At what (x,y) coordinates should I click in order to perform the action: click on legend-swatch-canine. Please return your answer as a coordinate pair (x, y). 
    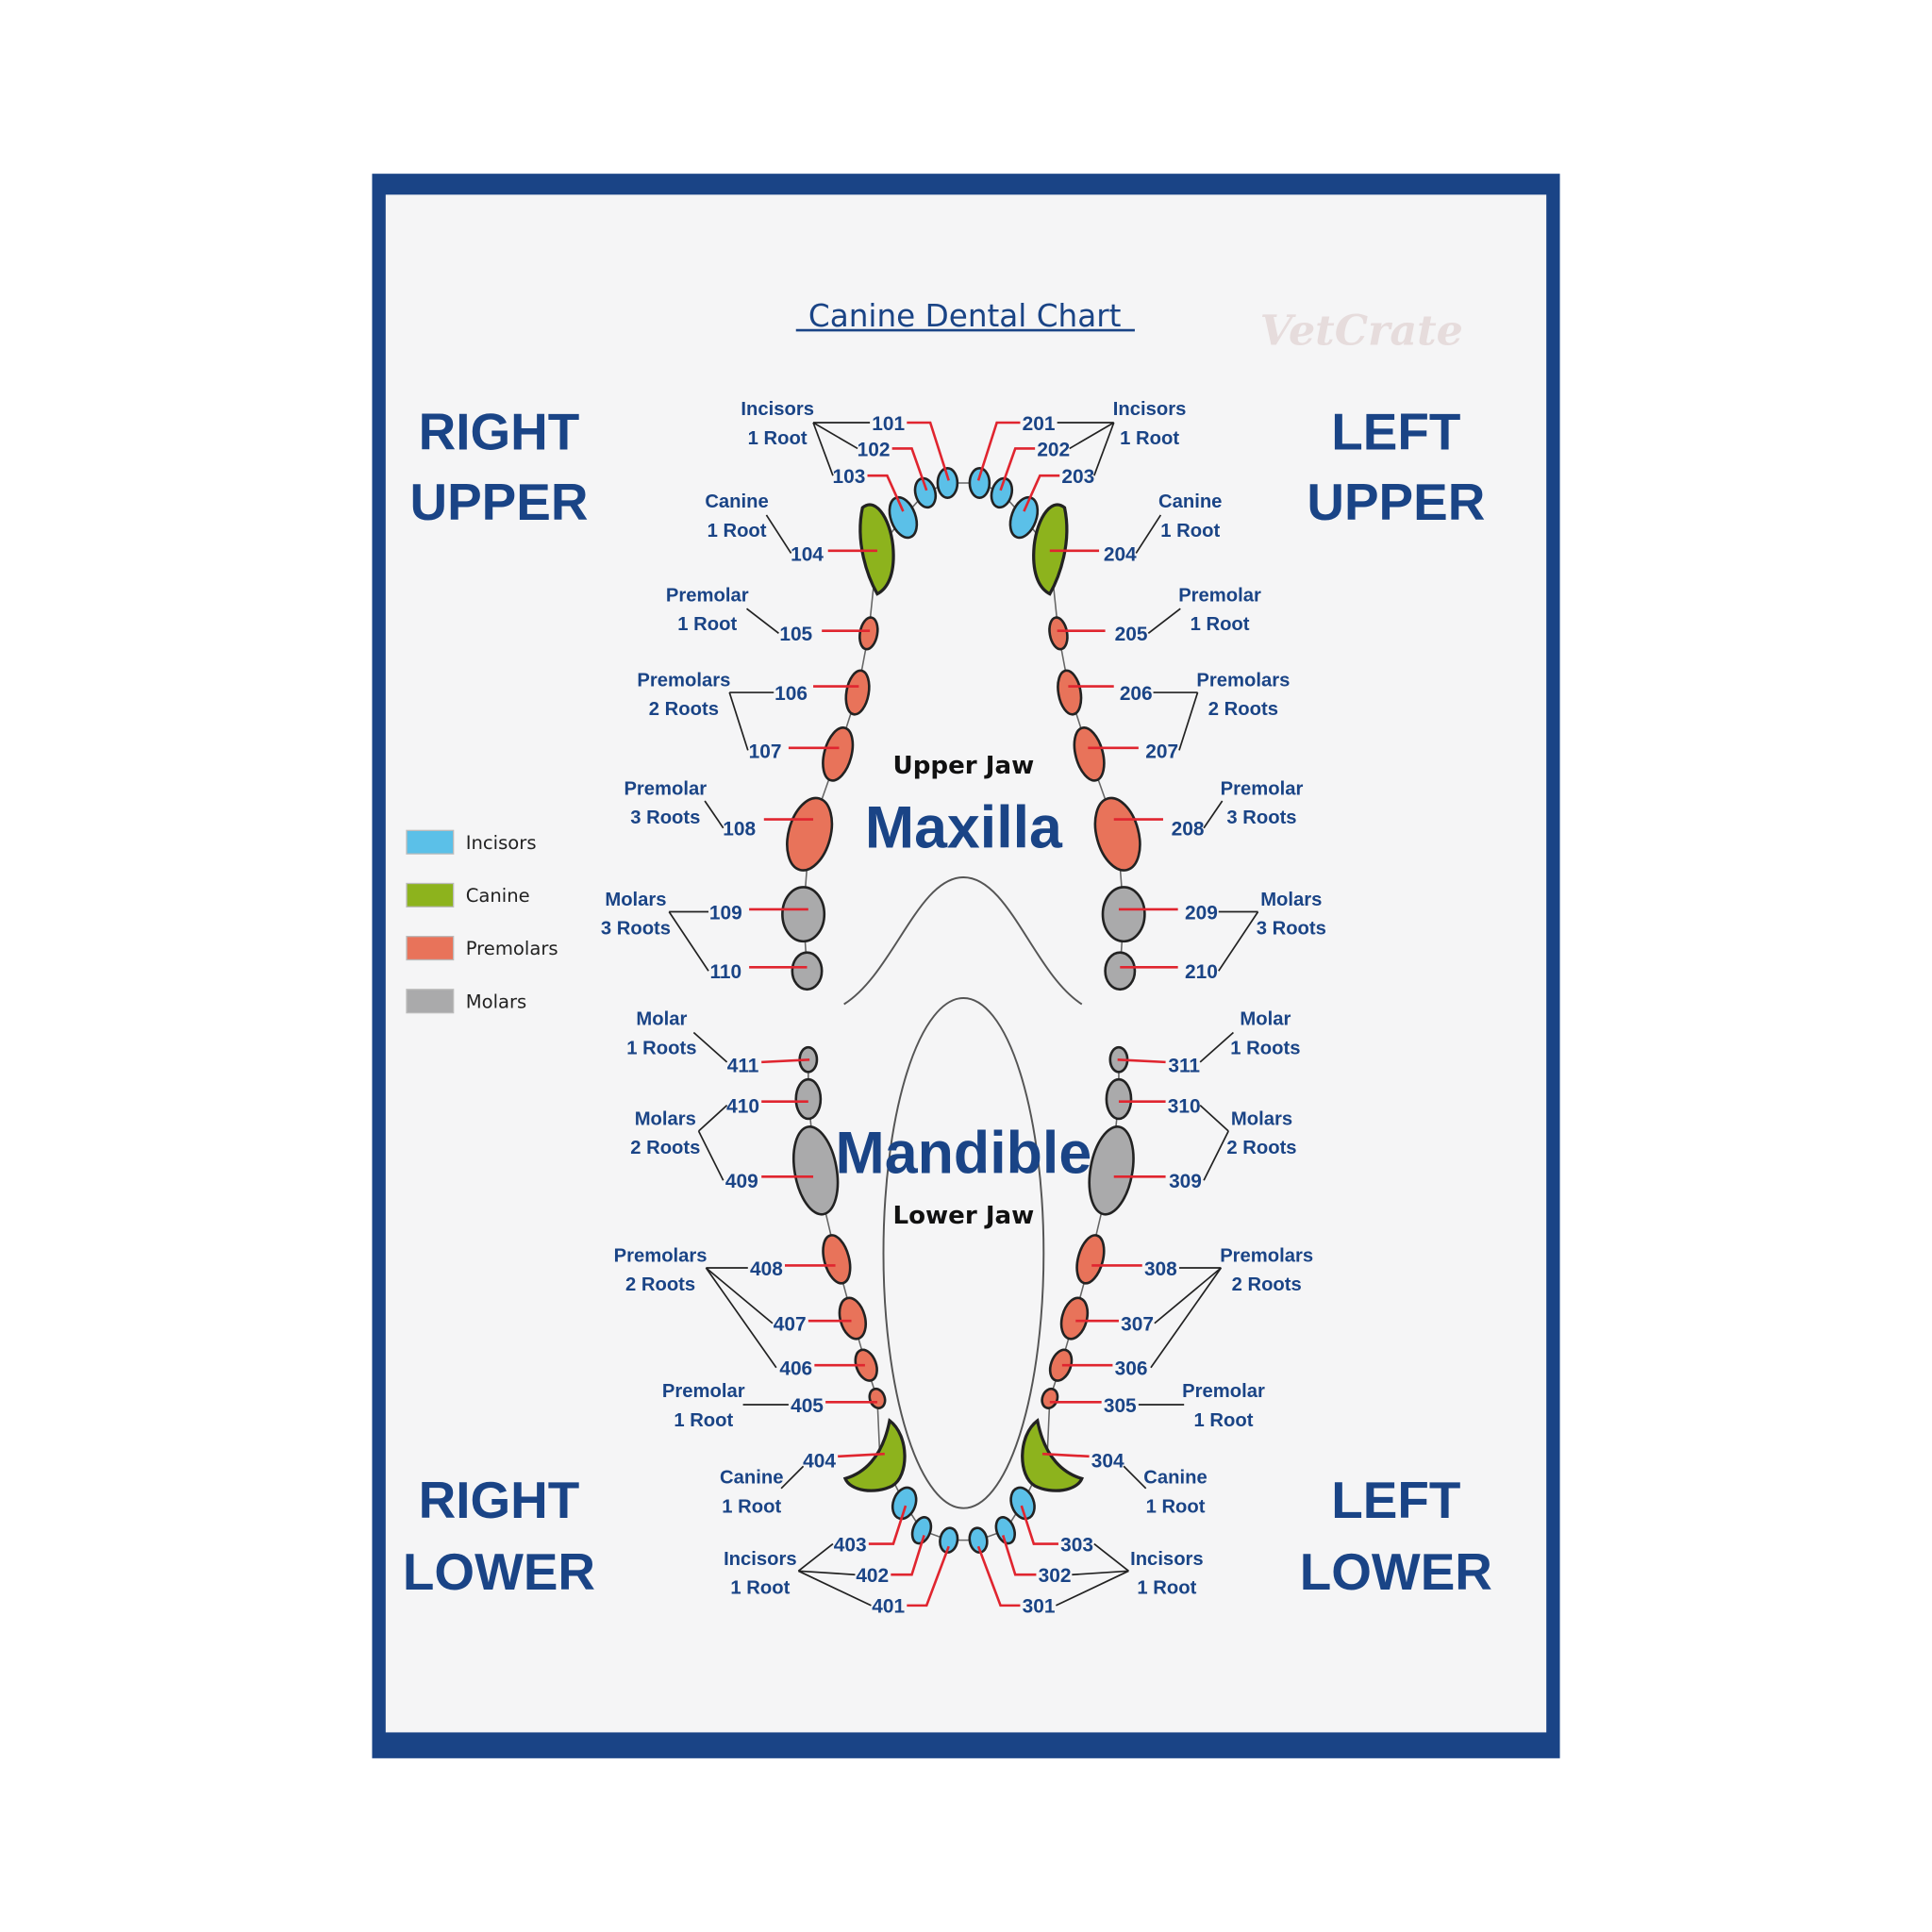
    Looking at the image, I should click on (431, 895).